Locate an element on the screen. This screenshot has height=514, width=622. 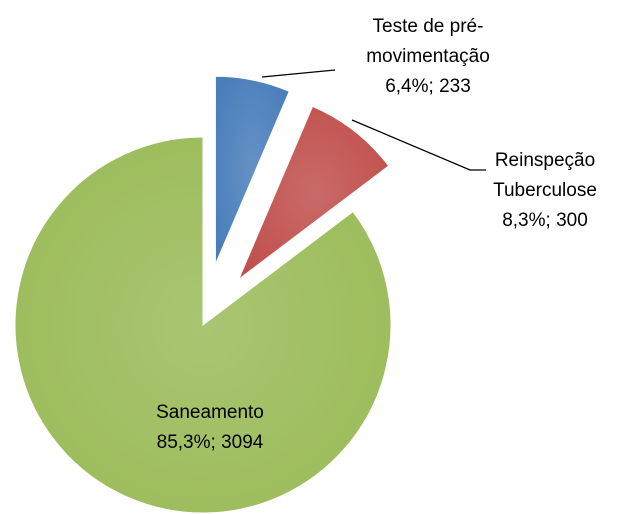
label-text: Reinspeção Tuberculose is located at coordinates (545, 175).